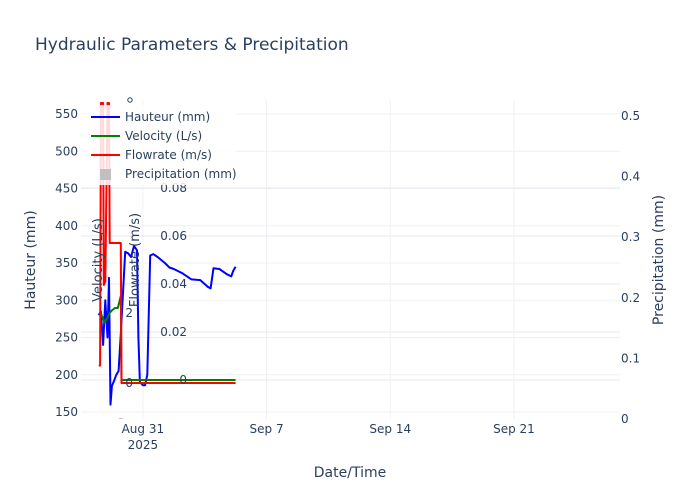 This screenshot has height=504, width=700. What do you see at coordinates (168, 155) in the screenshot?
I see `legend-label: Flowrate (m/s)` at bounding box center [168, 155].